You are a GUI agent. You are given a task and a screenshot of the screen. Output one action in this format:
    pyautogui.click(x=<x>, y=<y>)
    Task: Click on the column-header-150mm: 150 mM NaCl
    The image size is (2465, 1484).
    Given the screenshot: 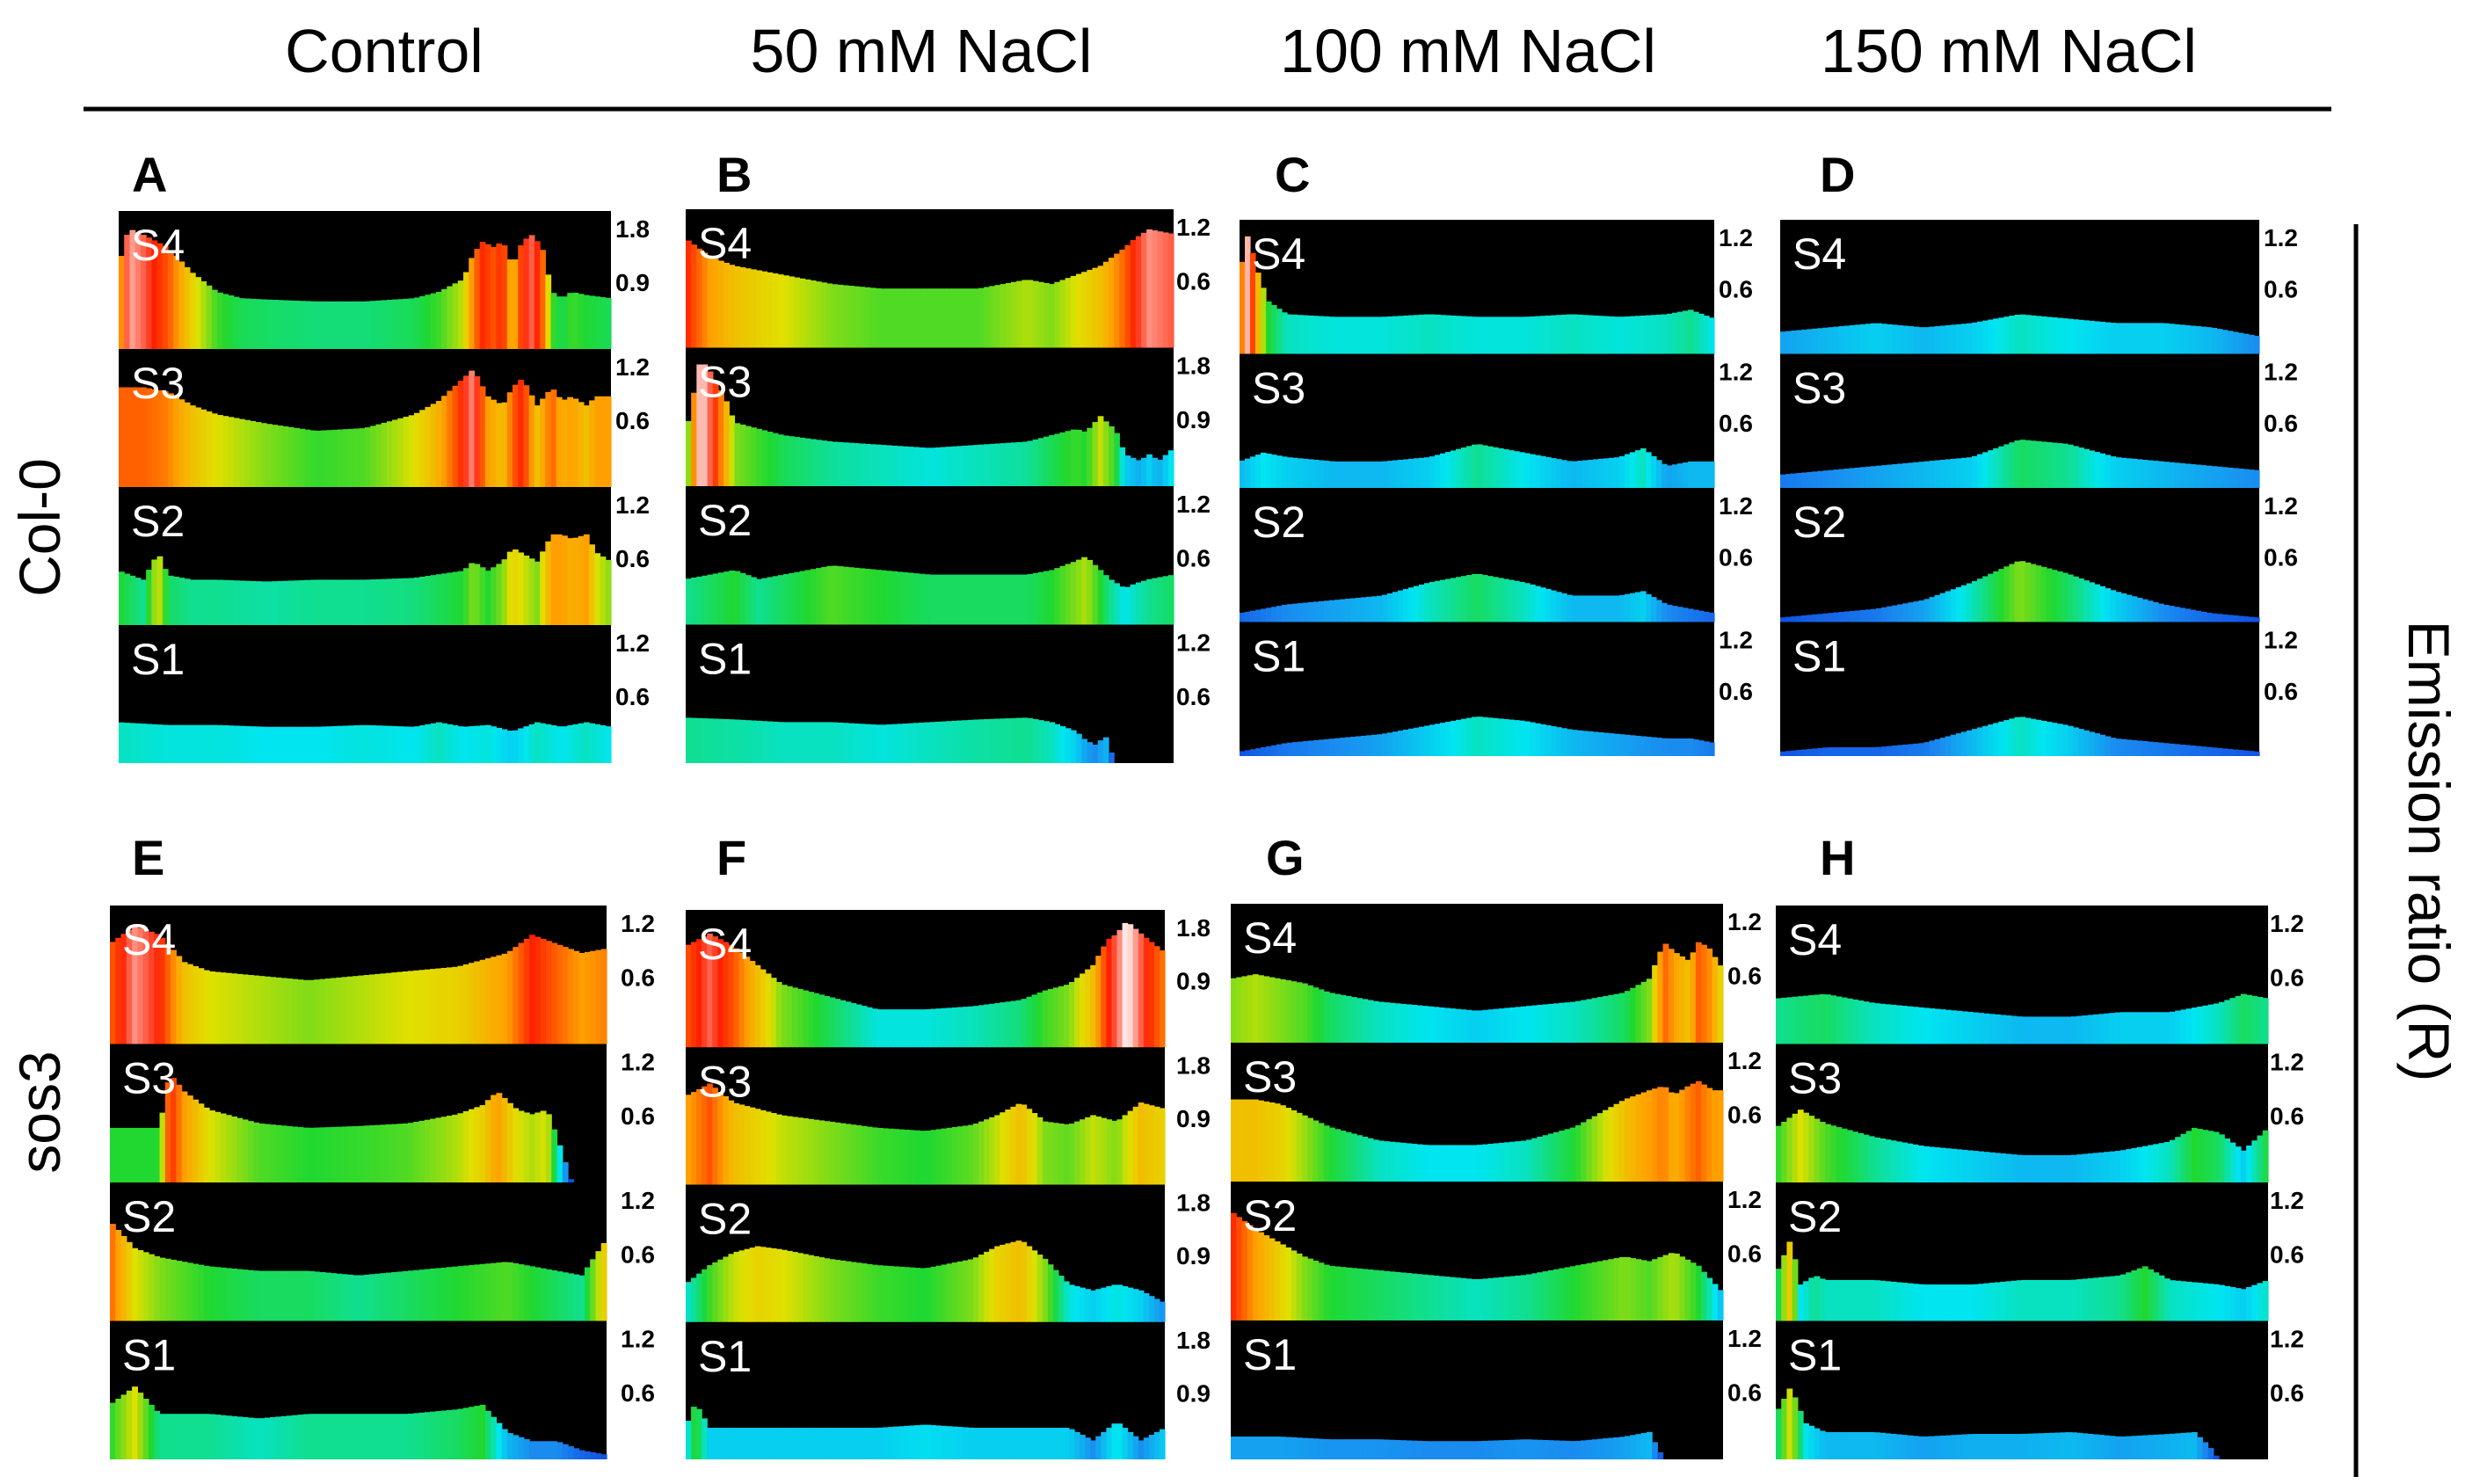 What is the action you would take?
    pyautogui.click(x=2009, y=51)
    